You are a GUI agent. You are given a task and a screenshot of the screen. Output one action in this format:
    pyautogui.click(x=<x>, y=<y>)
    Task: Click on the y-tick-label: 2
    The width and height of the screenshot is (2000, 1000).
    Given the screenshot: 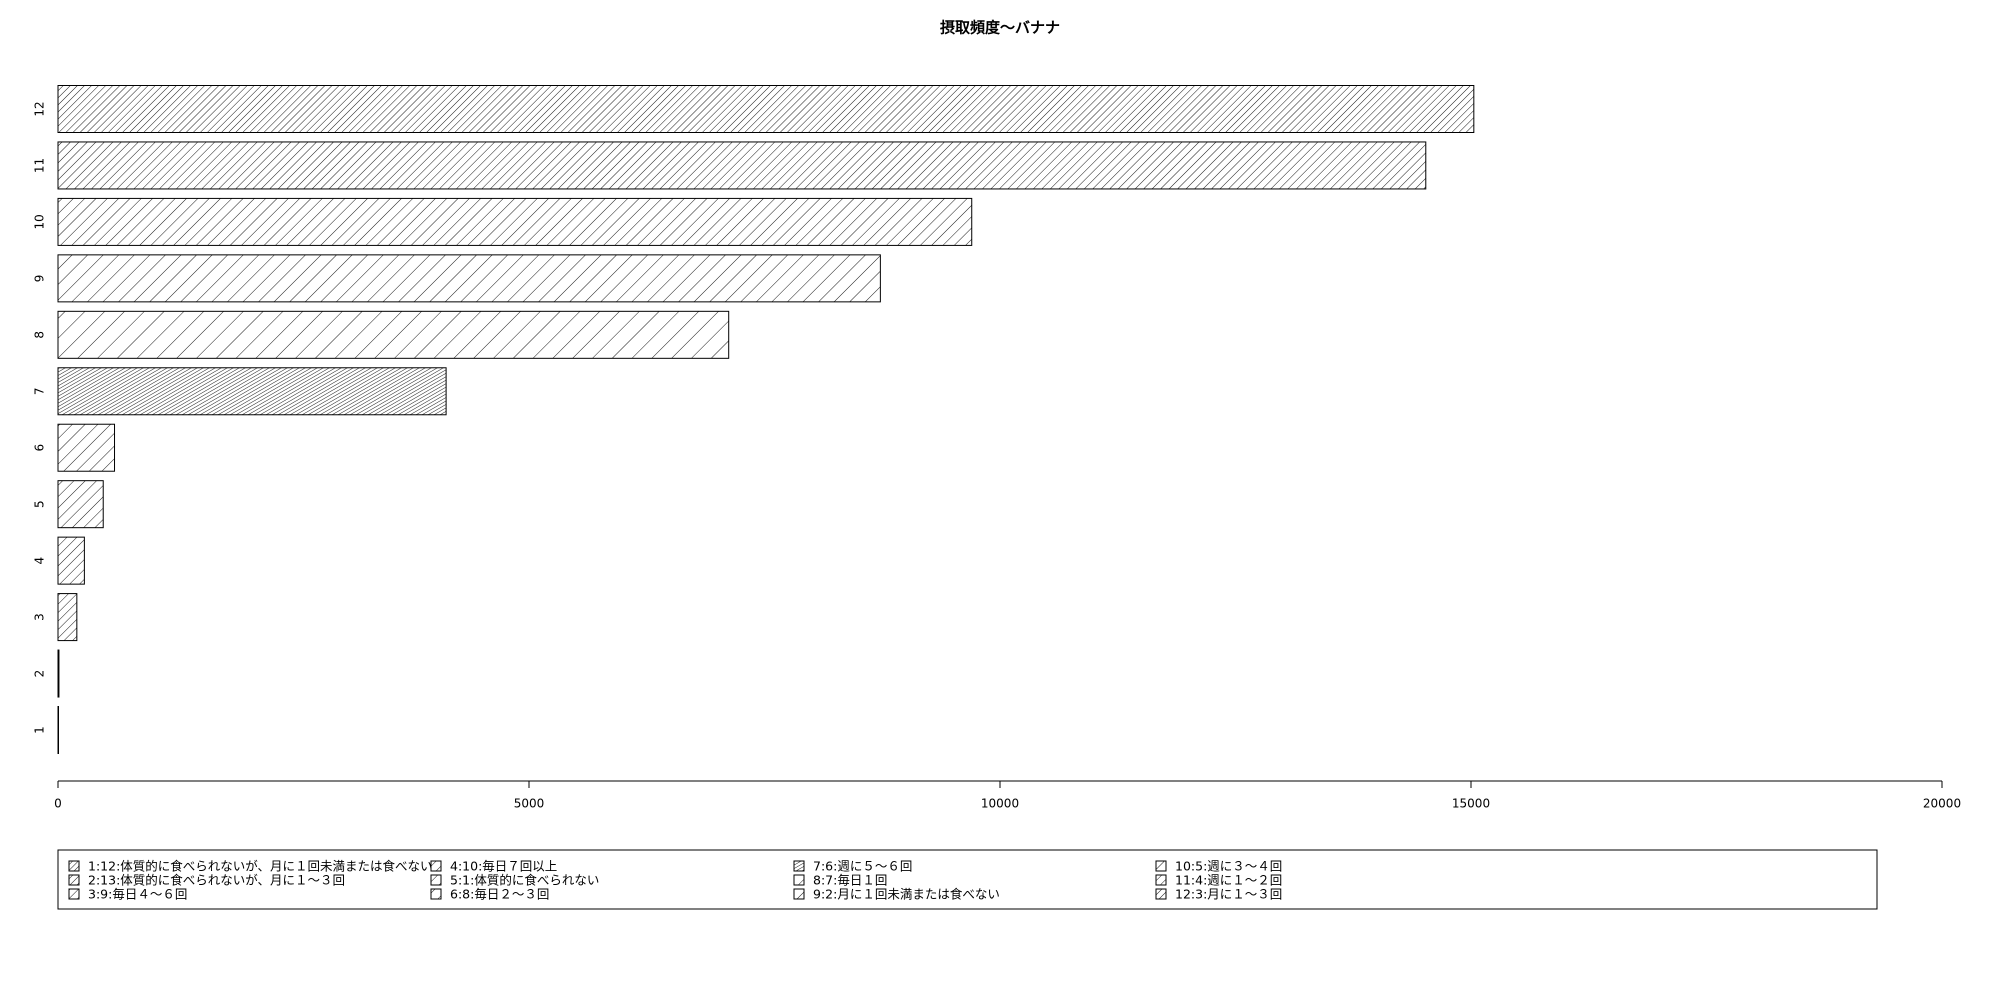 What is the action you would take?
    pyautogui.click(x=40, y=674)
    